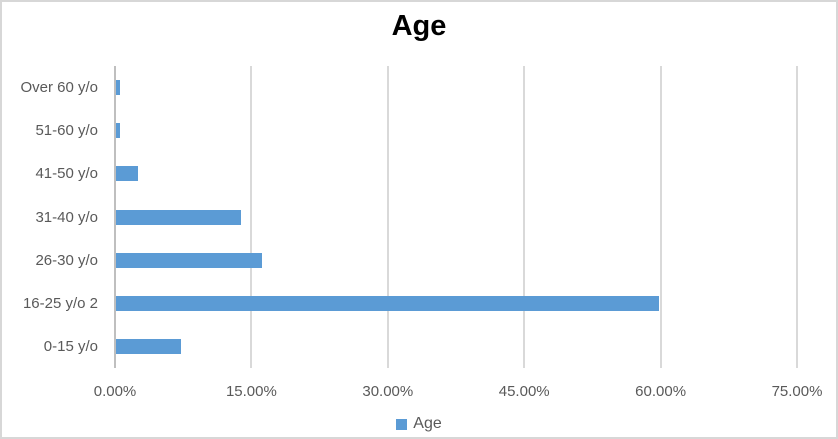  What do you see at coordinates (66, 217) in the screenshot?
I see `category-label: 31-40 y/o` at bounding box center [66, 217].